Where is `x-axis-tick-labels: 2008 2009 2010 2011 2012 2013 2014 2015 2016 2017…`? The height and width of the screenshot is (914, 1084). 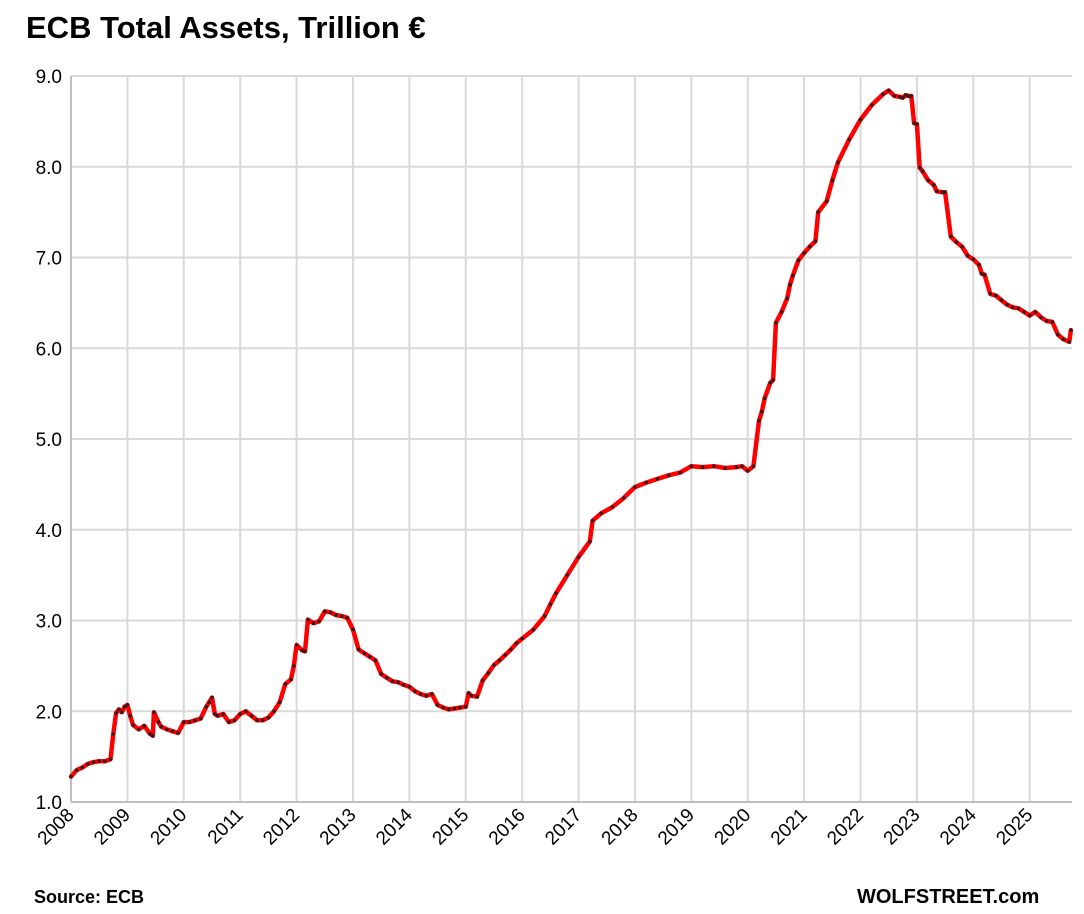 x-axis-tick-labels: 2008 2009 2010 2011 2012 2013 2014 2015 2016 2017… is located at coordinates (535, 826).